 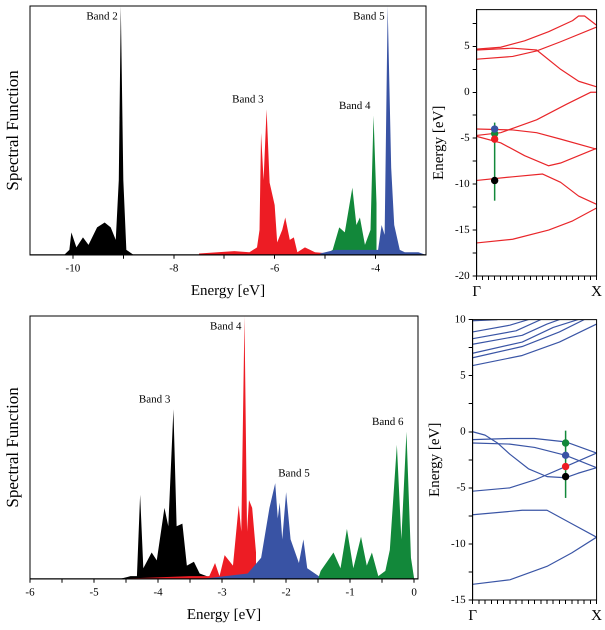 What do you see at coordinates (73, 268) in the screenshot?
I see `x-tick-label: -10` at bounding box center [73, 268].